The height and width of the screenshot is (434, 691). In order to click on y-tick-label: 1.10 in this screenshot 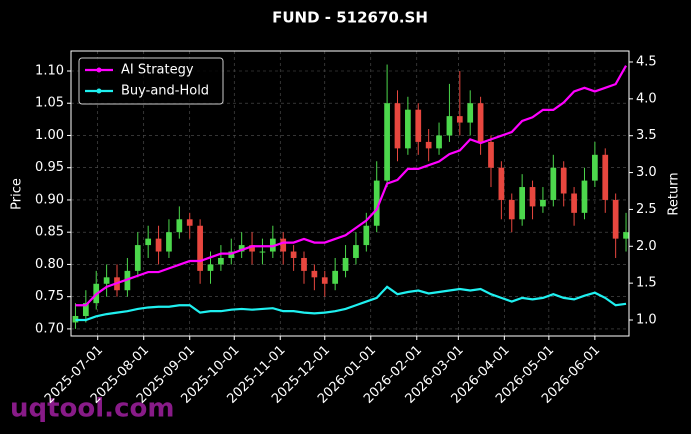, I will do `click(49, 70)`.